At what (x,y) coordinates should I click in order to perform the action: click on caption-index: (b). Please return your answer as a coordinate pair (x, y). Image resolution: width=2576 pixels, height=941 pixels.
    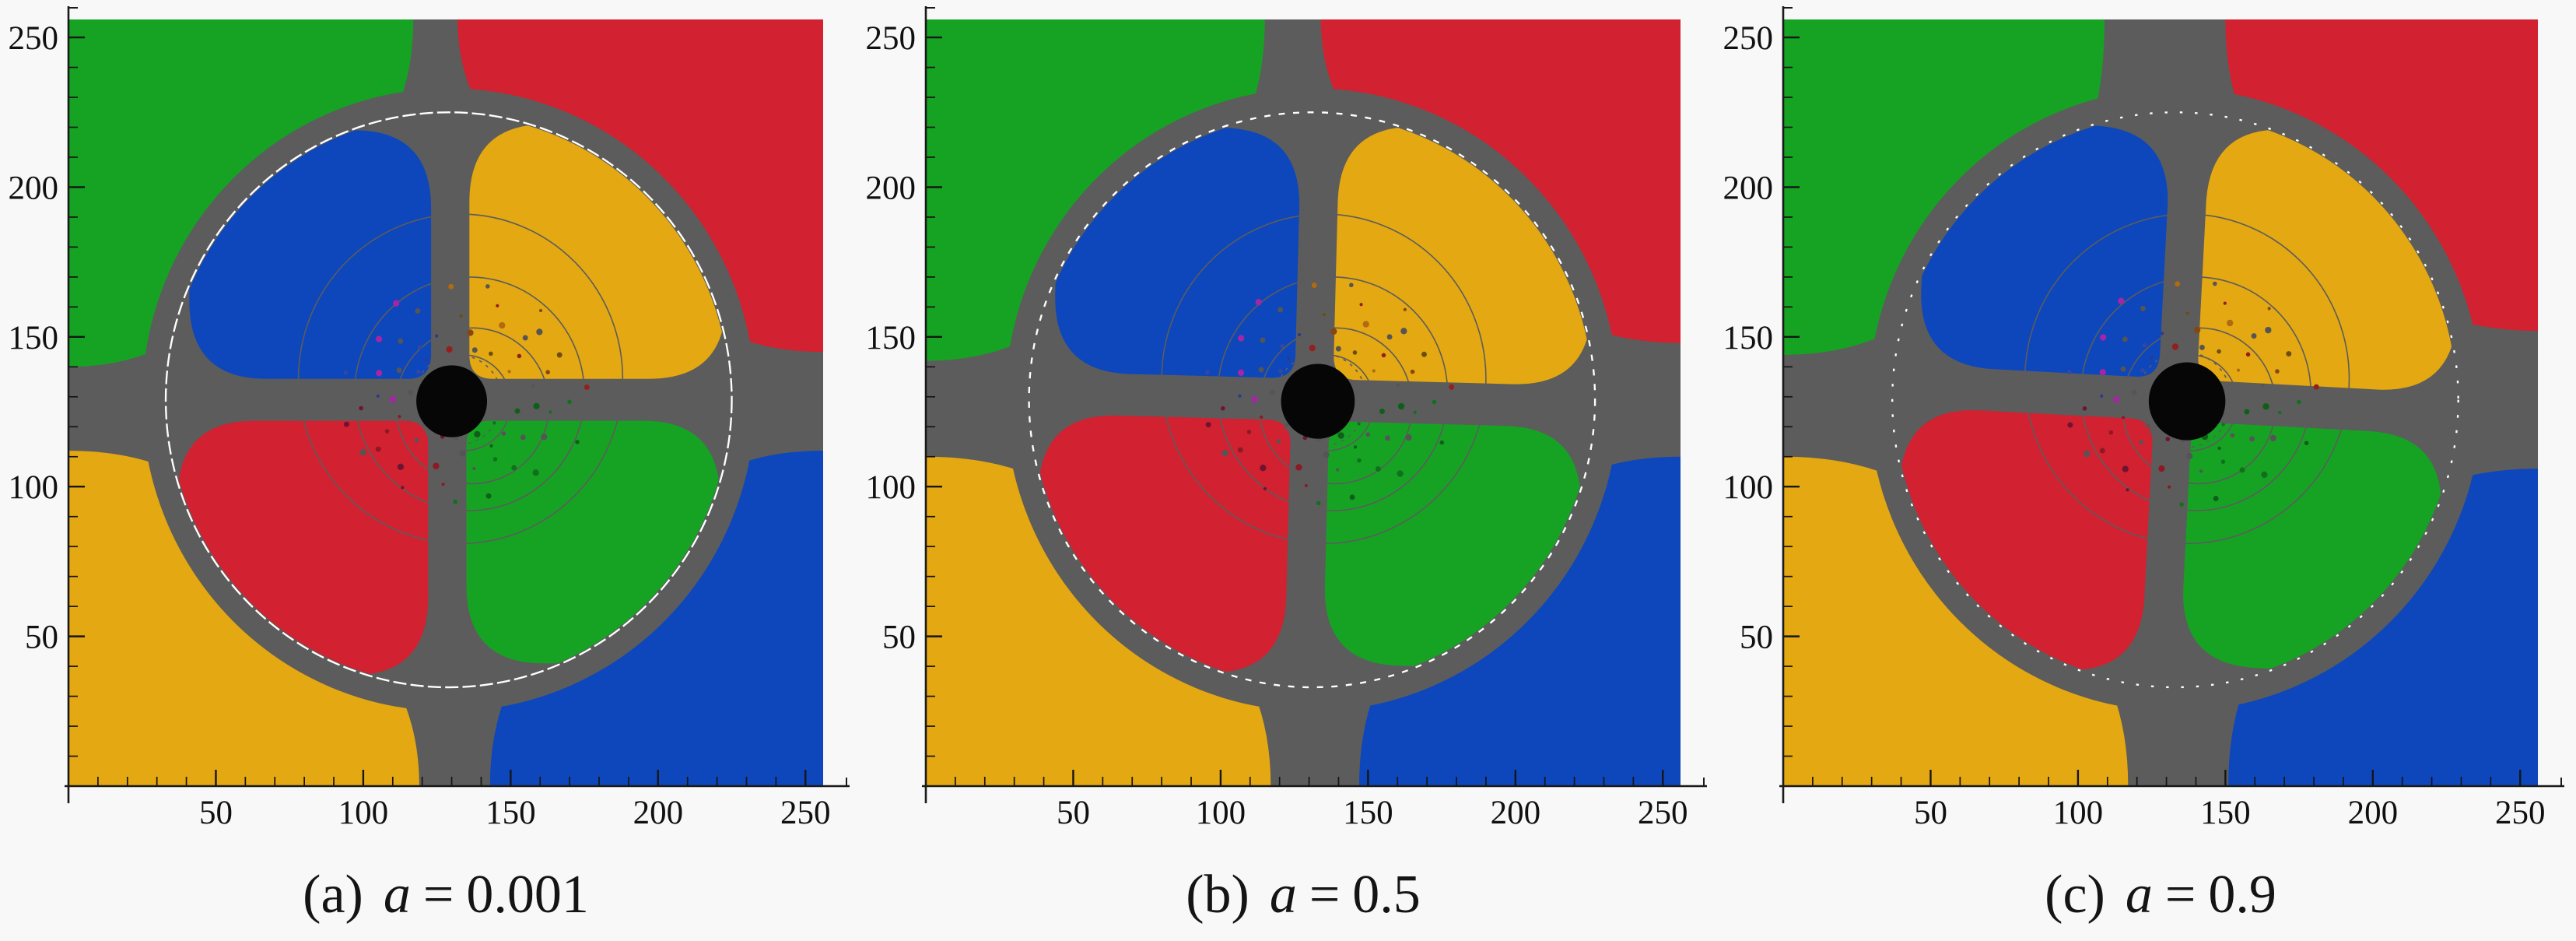
    Looking at the image, I should click on (1217, 895).